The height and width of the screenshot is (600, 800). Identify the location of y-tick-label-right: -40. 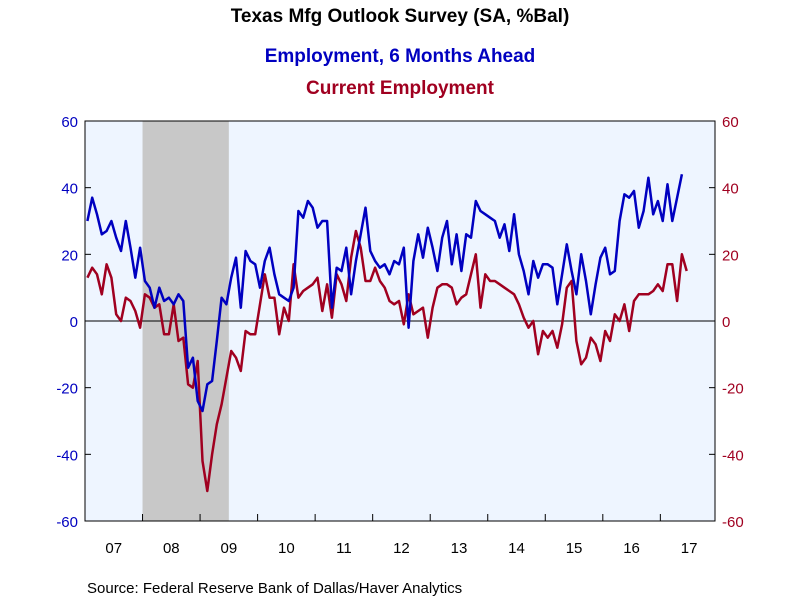
(733, 455).